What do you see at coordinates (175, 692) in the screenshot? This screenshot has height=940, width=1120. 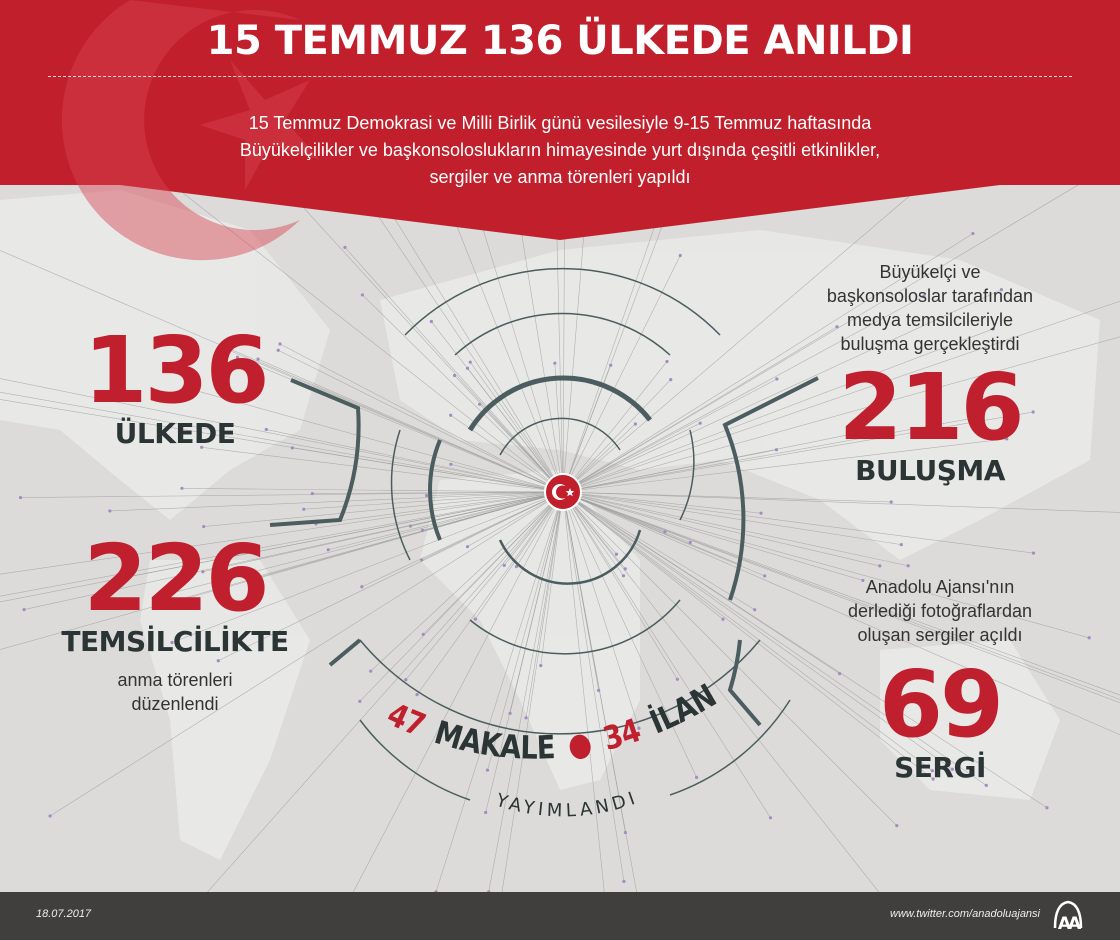 I see `missions-desc: anma törenleri düzenlendi` at bounding box center [175, 692].